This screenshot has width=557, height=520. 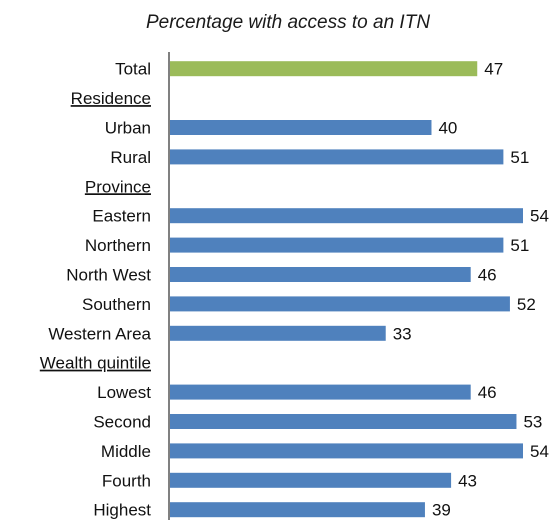 What do you see at coordinates (311, 480) in the screenshot?
I see `bar-fourth` at bounding box center [311, 480].